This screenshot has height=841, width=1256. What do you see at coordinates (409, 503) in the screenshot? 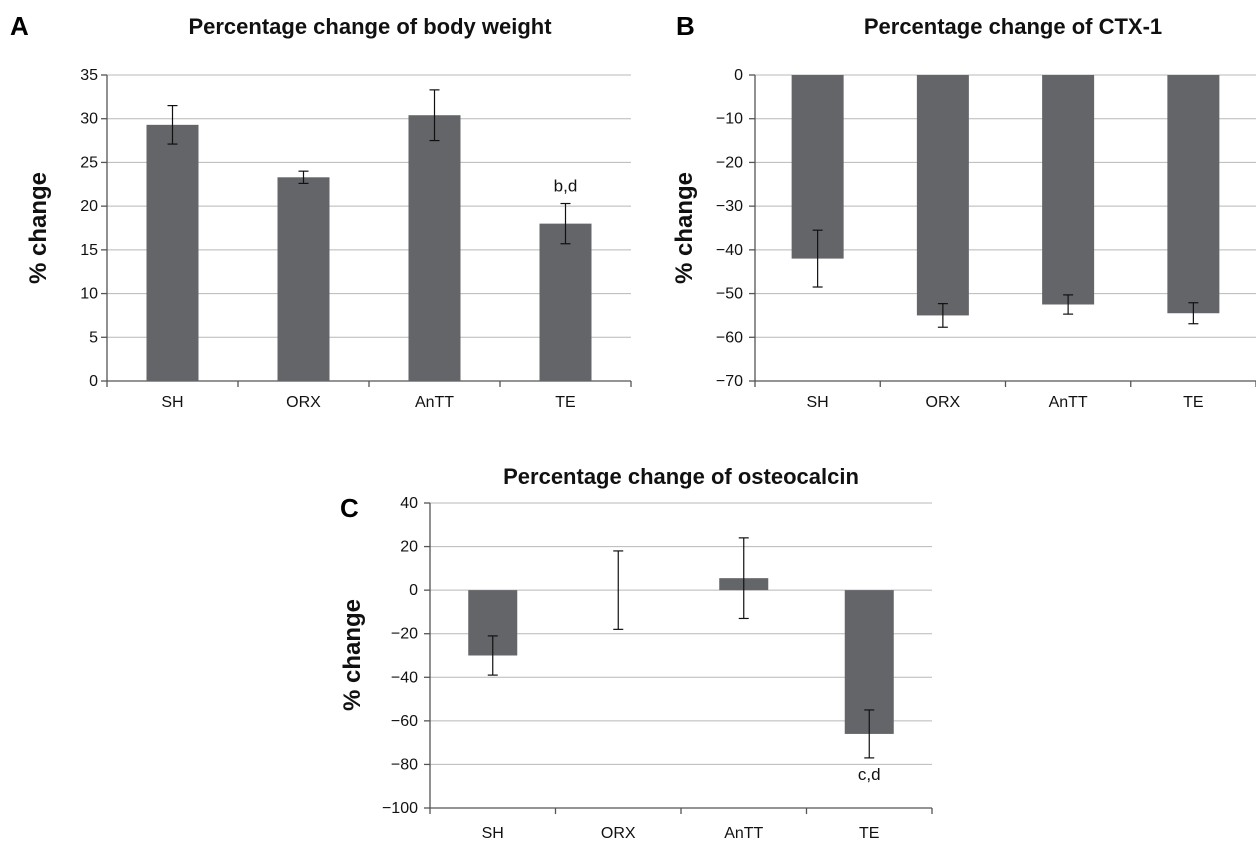
I see `y-tick-label: 40` at bounding box center [409, 503].